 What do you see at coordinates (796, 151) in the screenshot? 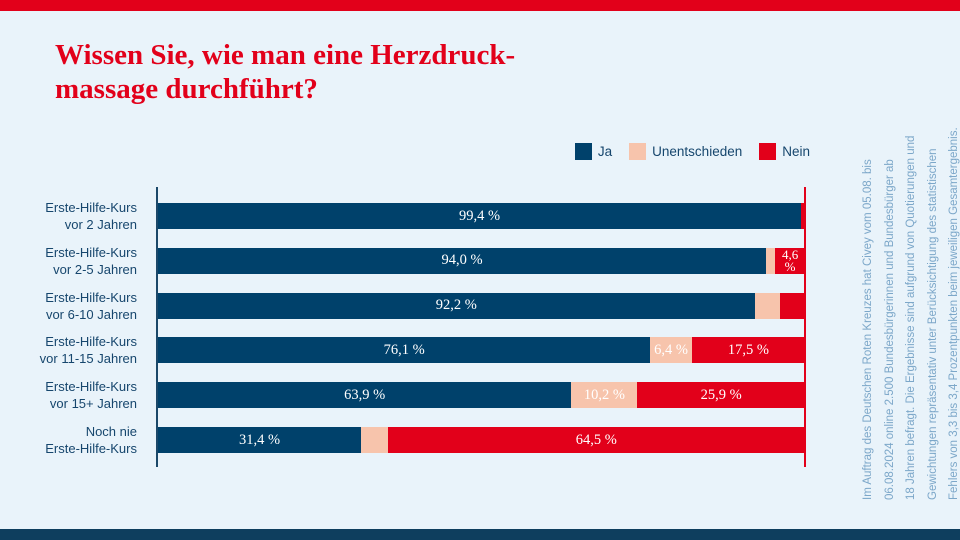
I see `legend-label: Nein` at bounding box center [796, 151].